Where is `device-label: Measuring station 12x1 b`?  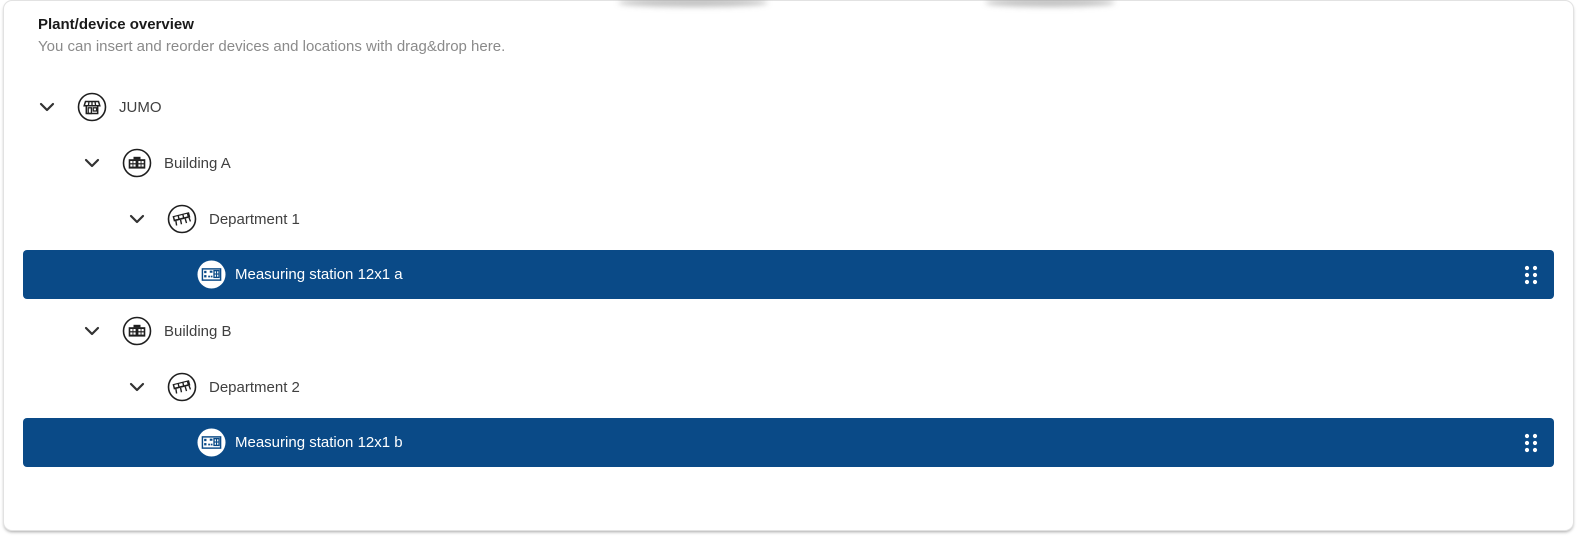
device-label: Measuring station 12x1 b is located at coordinates (319, 442).